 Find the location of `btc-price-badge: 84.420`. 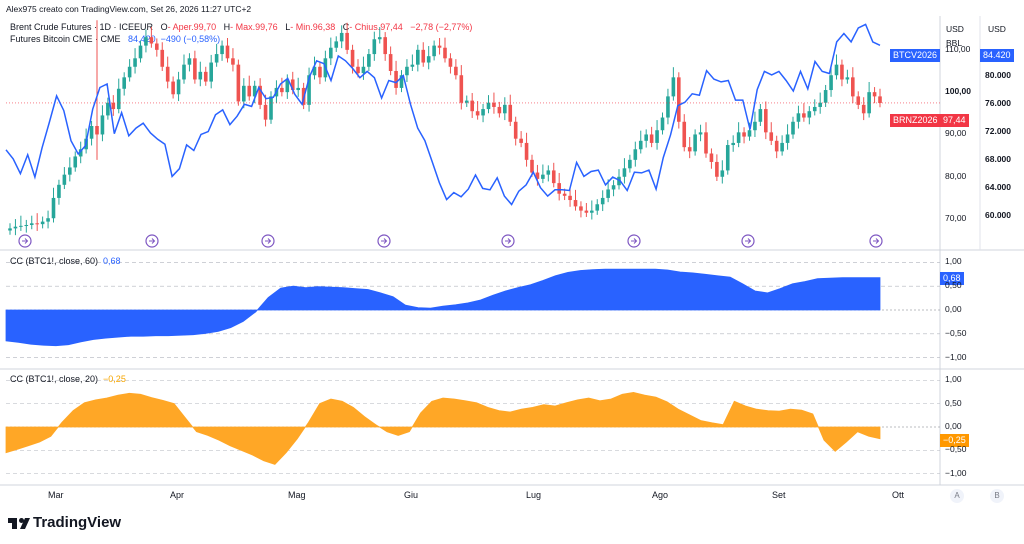

btc-price-badge: 84.420 is located at coordinates (997, 55).